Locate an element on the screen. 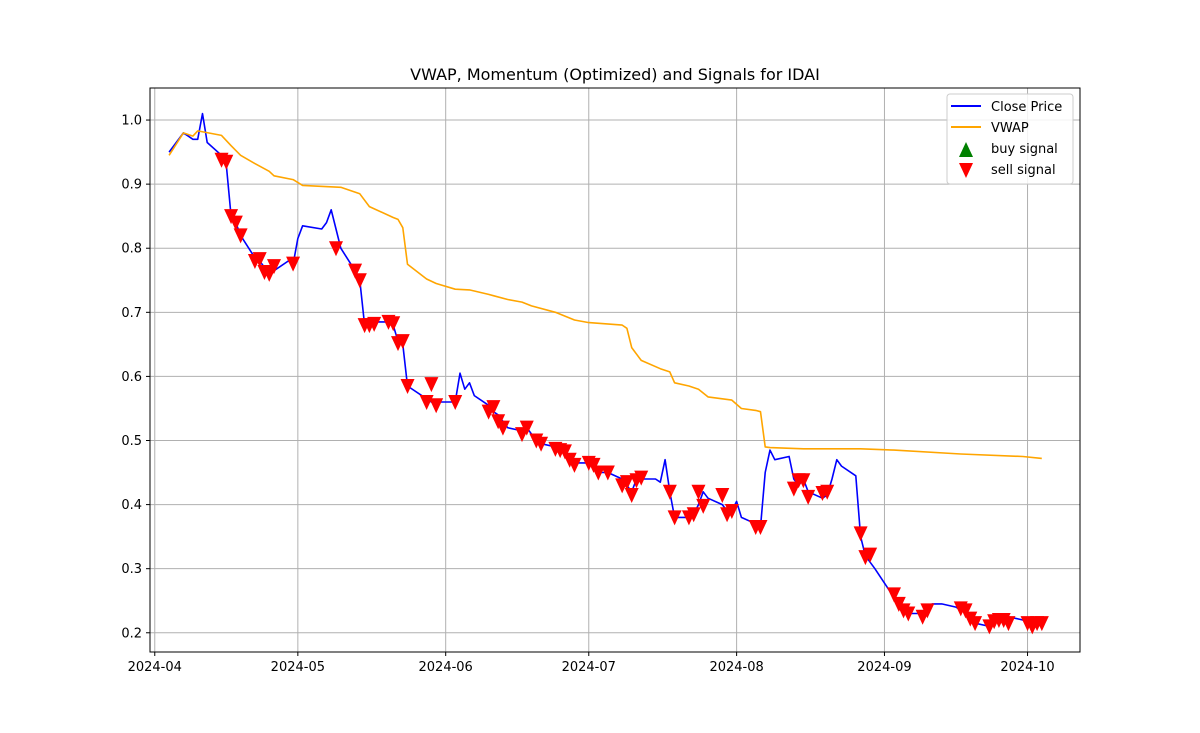 Image resolution: width=1200 pixels, height=733 pixels. legend-buy-signal-marker is located at coordinates (966, 149).